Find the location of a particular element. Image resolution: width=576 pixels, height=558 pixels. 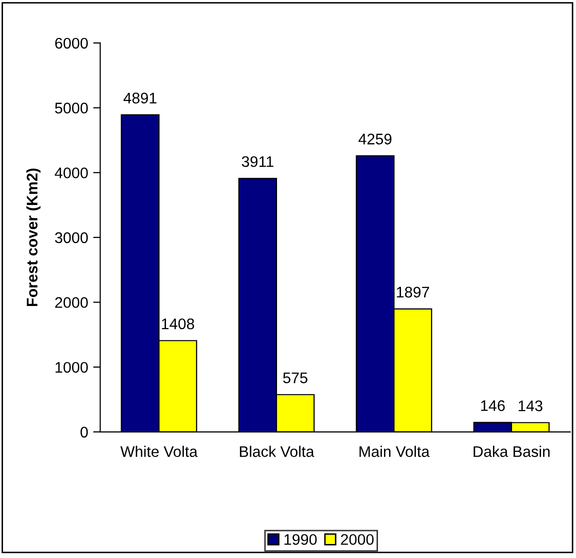

x-tick-label: Black Volta is located at coordinates (277, 452).